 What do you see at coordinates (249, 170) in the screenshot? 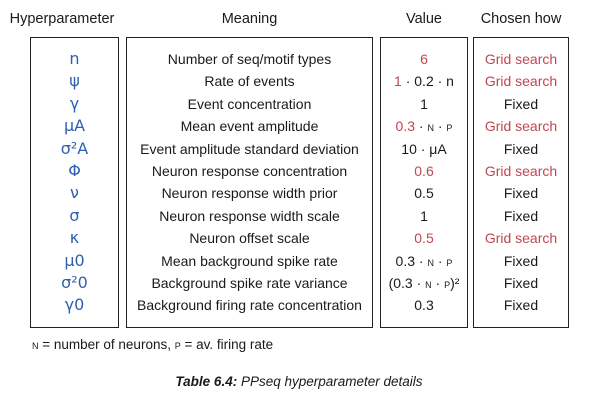
I see `meaning-cell: Neuron response concentration` at bounding box center [249, 170].